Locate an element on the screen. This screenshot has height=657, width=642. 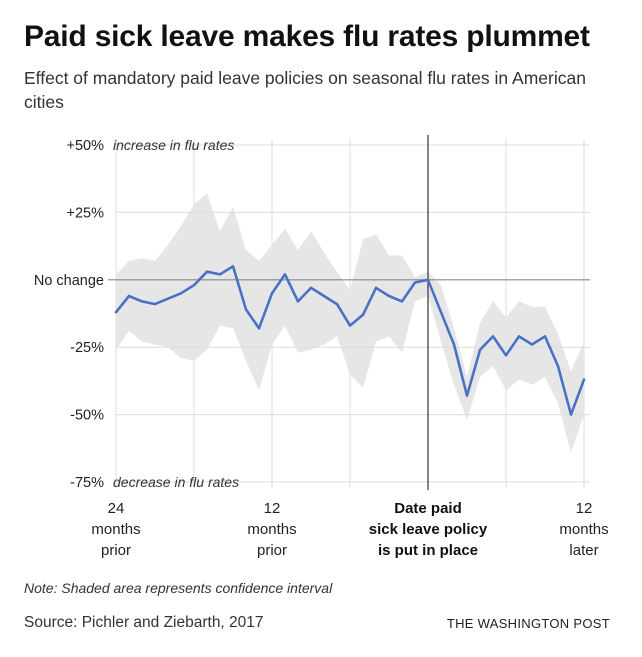
source-credit: Source: Pichler and Ziebarth, 2017 is located at coordinates (144, 622).